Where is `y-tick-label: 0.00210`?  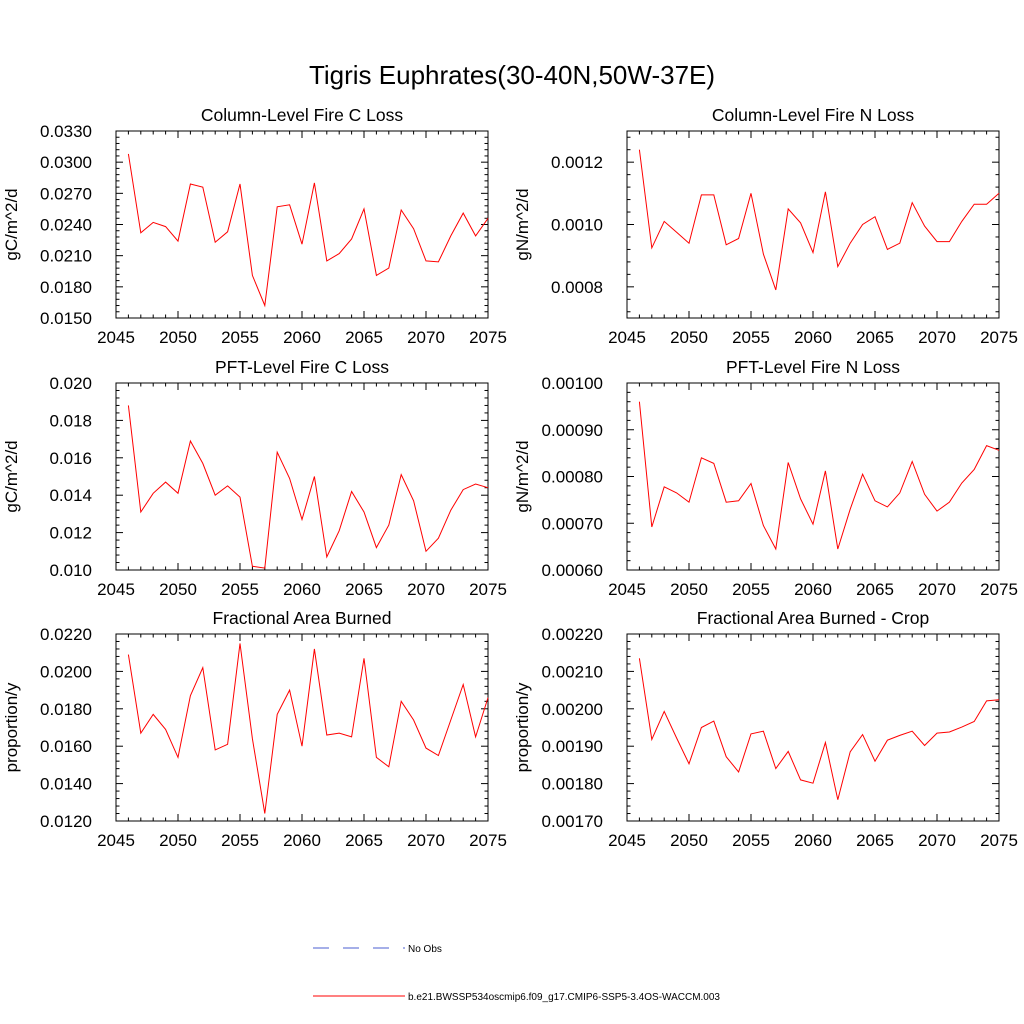
y-tick-label: 0.00210 is located at coordinates (572, 671).